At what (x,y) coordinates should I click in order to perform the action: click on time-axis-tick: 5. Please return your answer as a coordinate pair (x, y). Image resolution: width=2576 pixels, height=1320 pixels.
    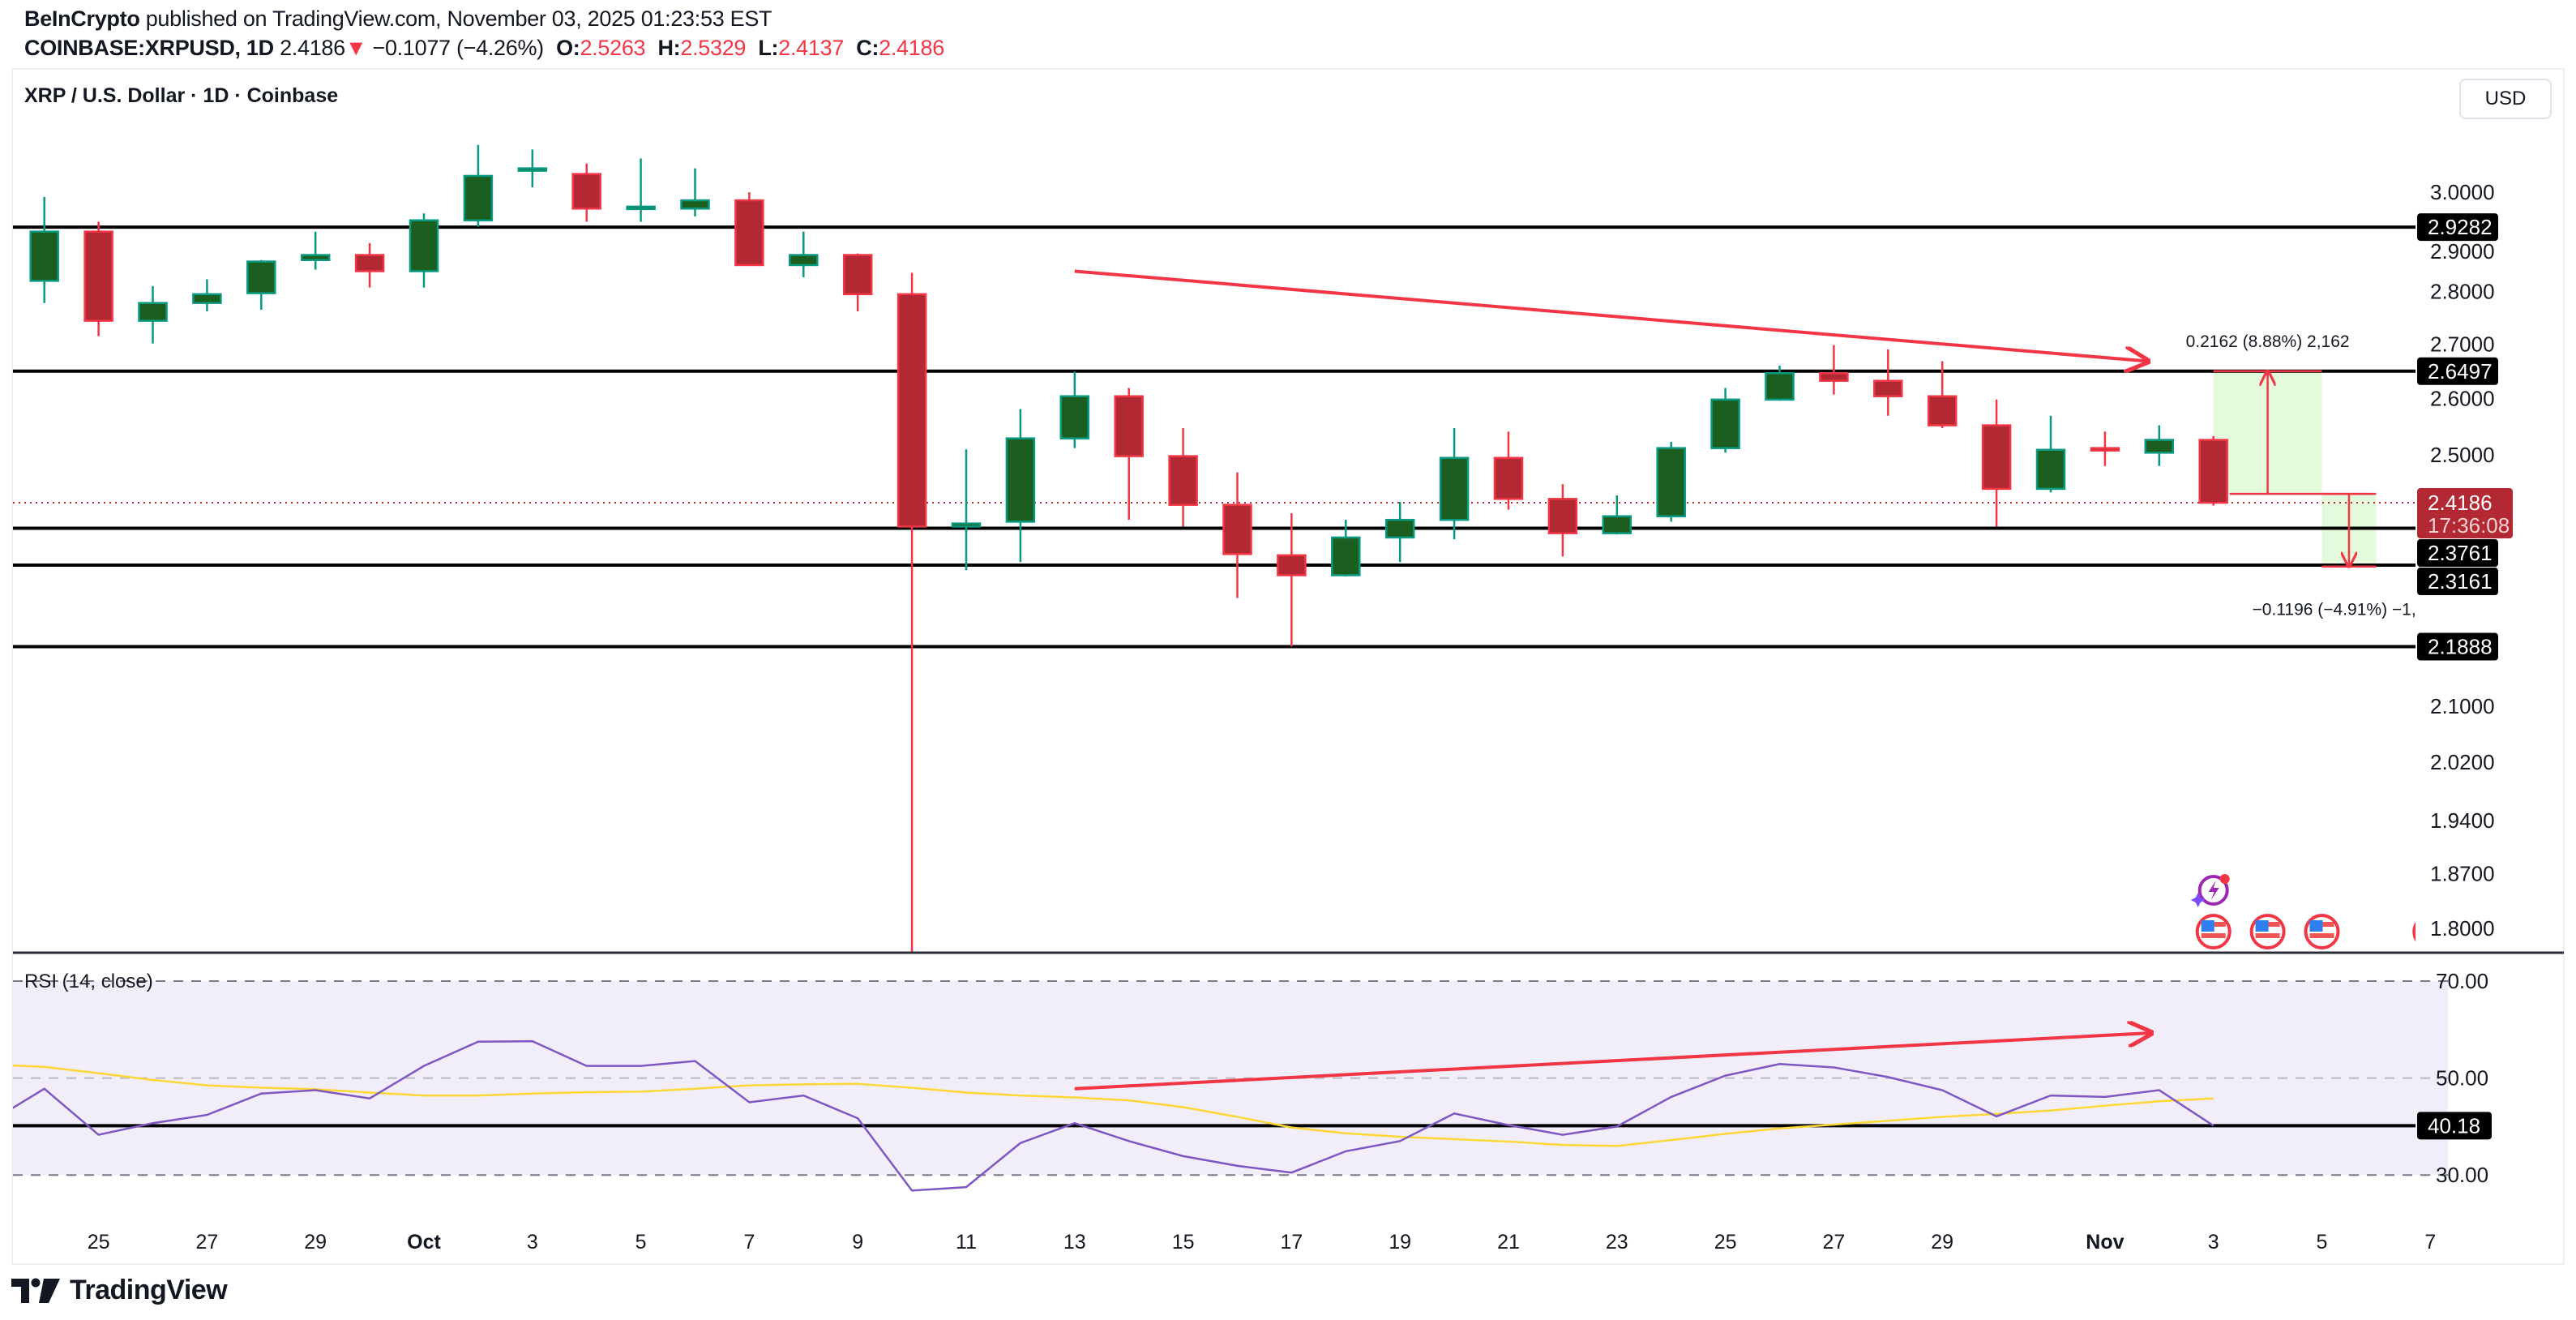
    Looking at the image, I should click on (641, 1243).